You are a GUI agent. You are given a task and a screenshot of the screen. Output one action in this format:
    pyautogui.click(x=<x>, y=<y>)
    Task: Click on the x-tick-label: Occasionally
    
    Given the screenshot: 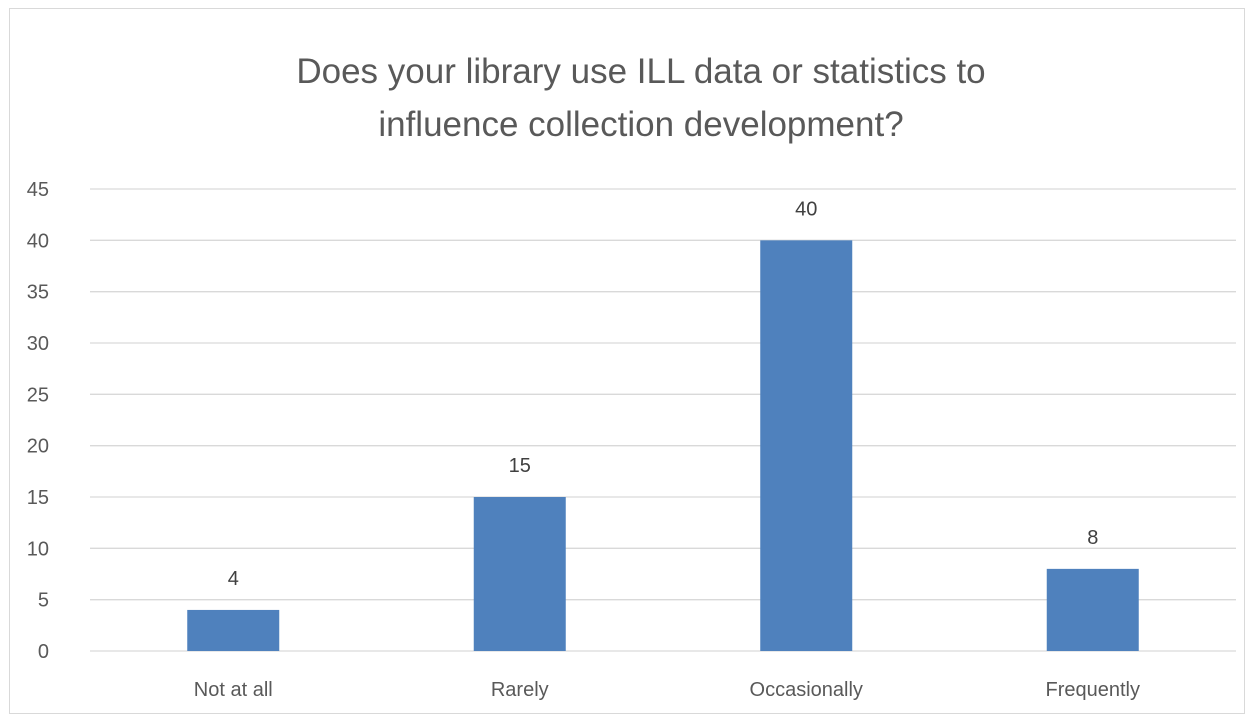 What is the action you would take?
    pyautogui.click(x=806, y=690)
    